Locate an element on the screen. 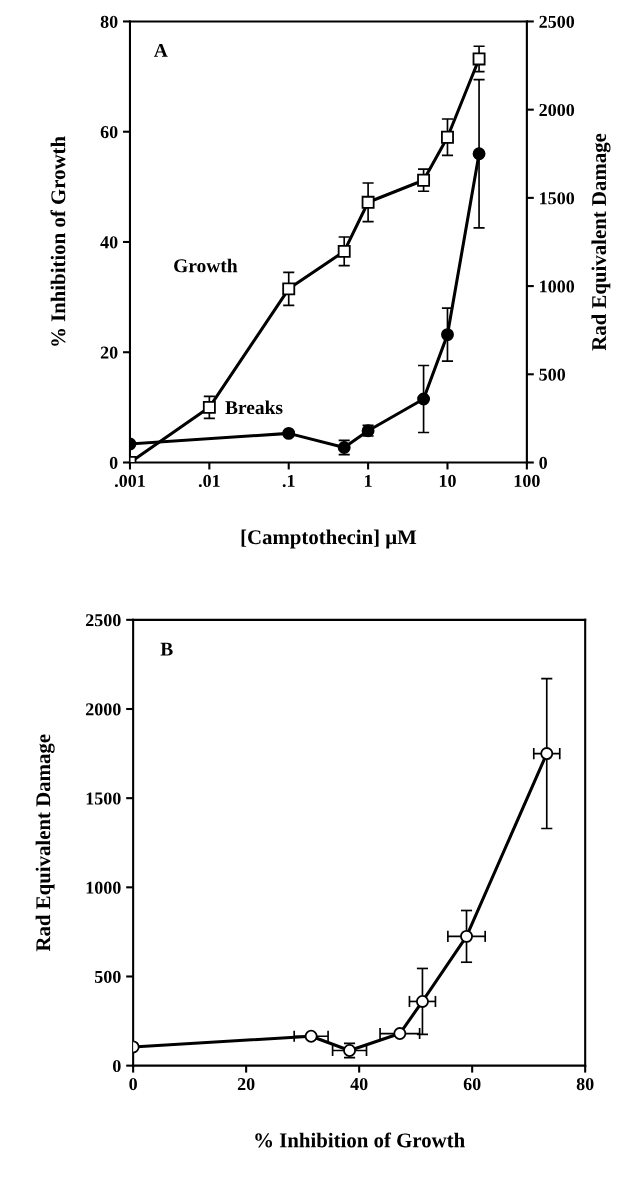  y-axis-title: % Inhibition of Growth is located at coordinates (58, 241).